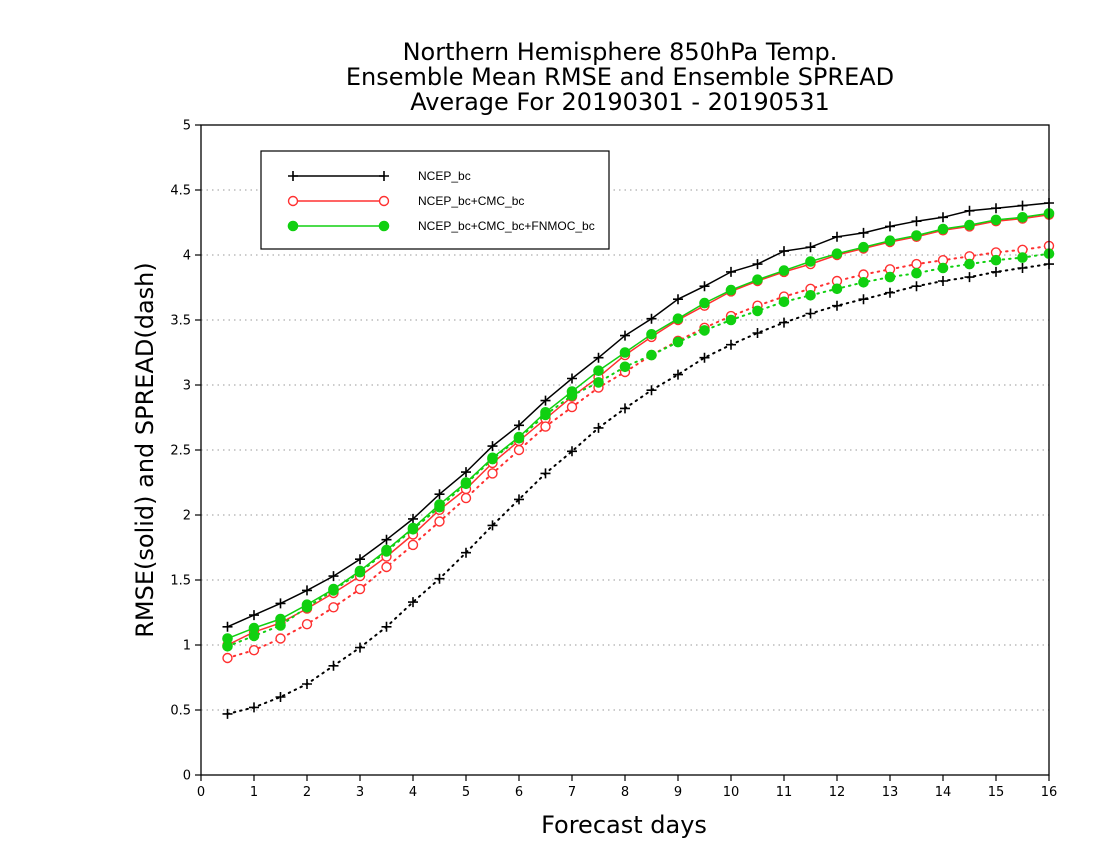  Describe the element at coordinates (201, 792) in the screenshot. I see `x-tick-label: 0` at that location.